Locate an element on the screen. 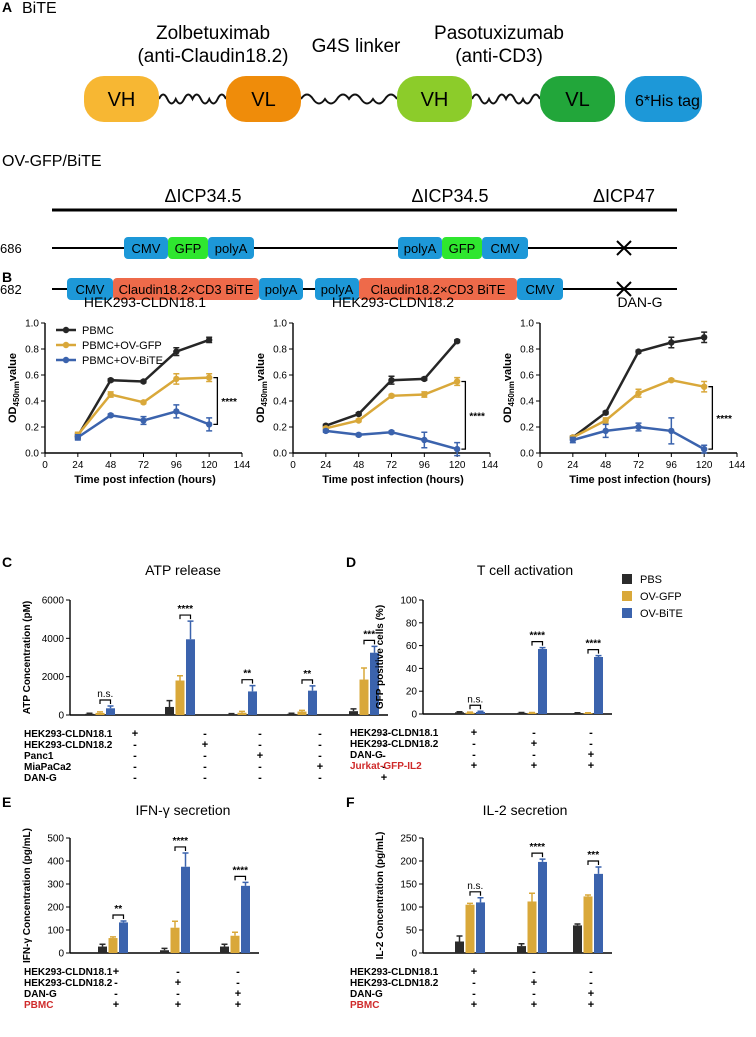 This screenshot has height=1037, width=756. y-tick-label: 50 is located at coordinates (412, 931).